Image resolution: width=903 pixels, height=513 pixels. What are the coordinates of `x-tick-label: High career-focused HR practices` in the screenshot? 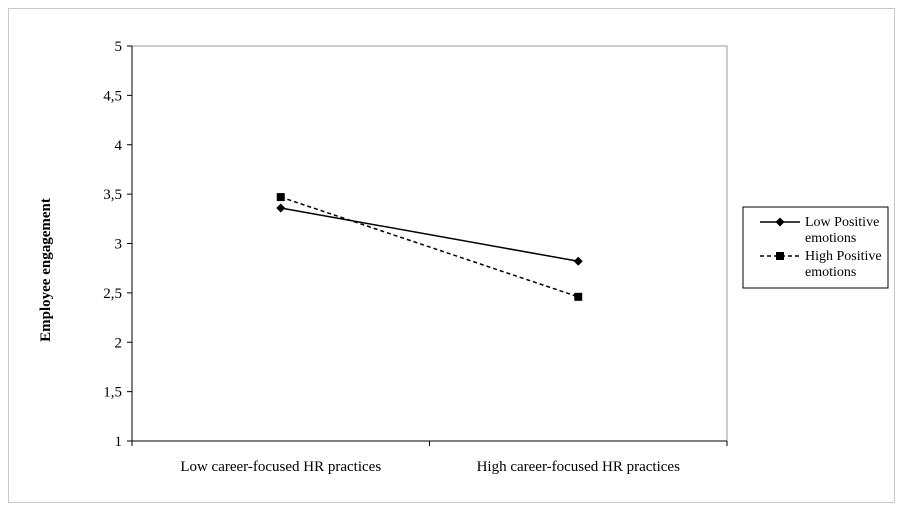 It's located at (579, 467).